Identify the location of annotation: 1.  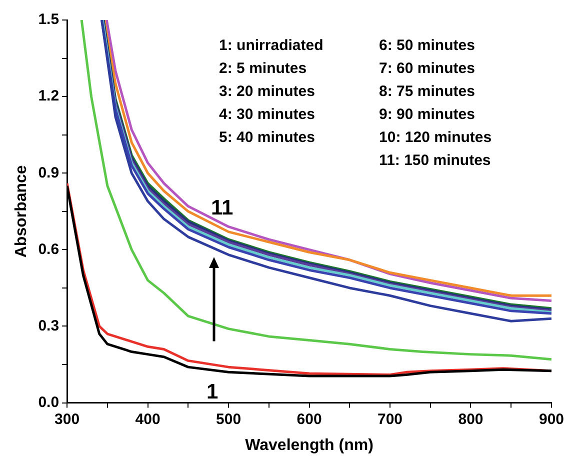
(212, 392).